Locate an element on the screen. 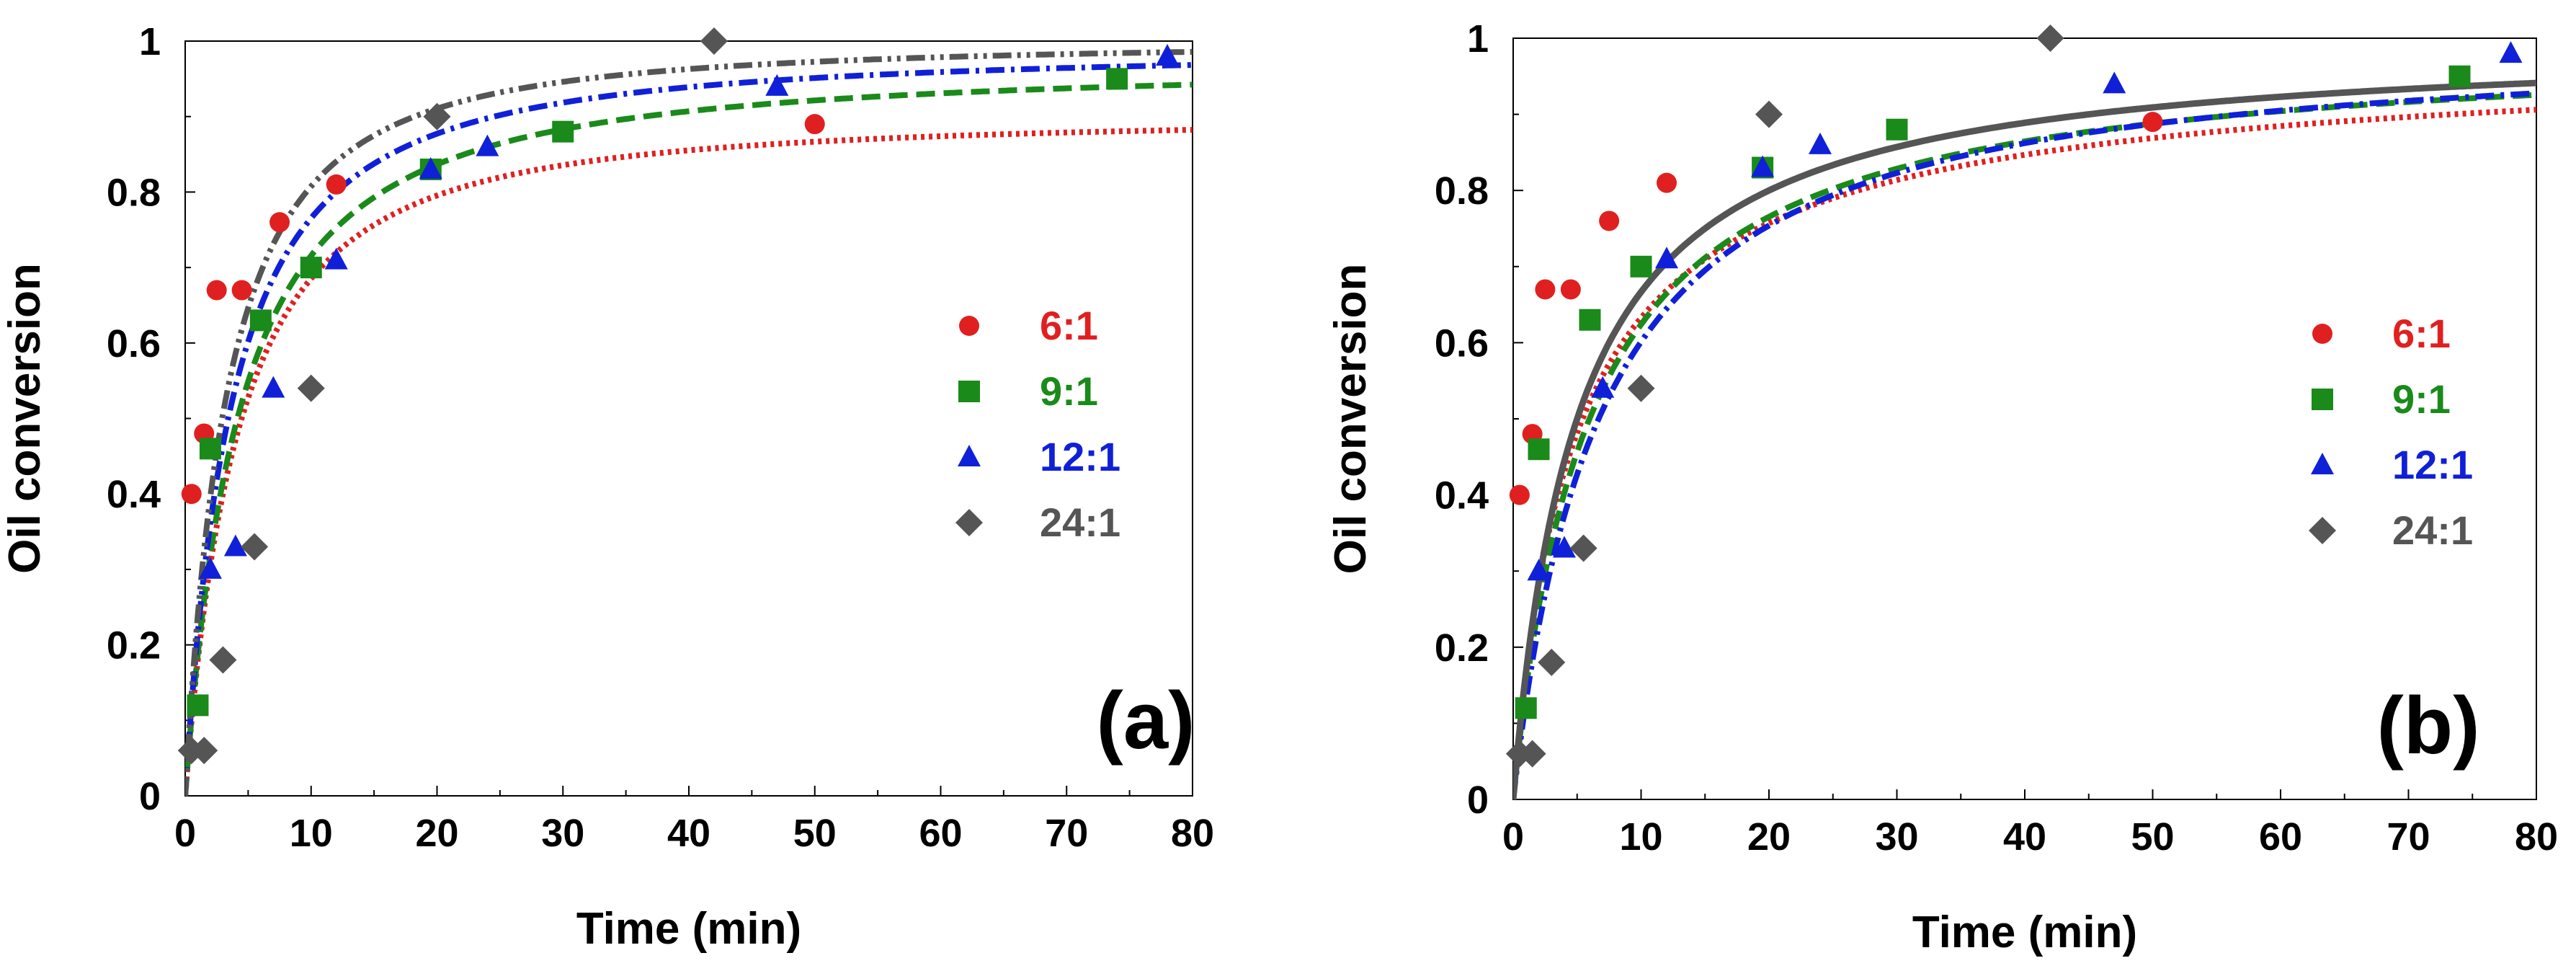 The height and width of the screenshot is (971, 2576). x-tick-label: 40 is located at coordinates (2024, 837).